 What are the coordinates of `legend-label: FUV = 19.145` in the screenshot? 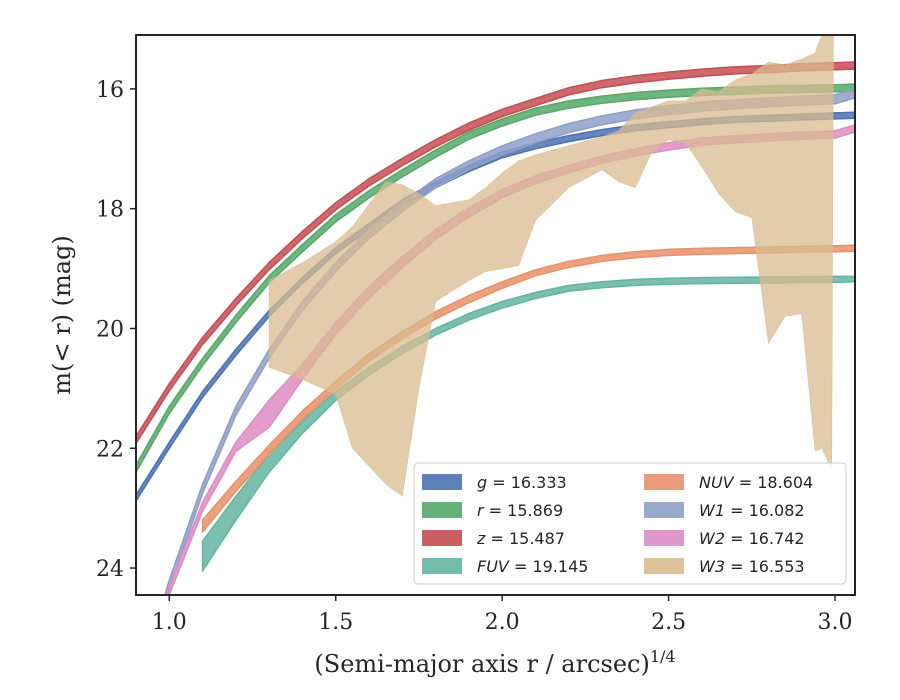 It's located at (532, 566).